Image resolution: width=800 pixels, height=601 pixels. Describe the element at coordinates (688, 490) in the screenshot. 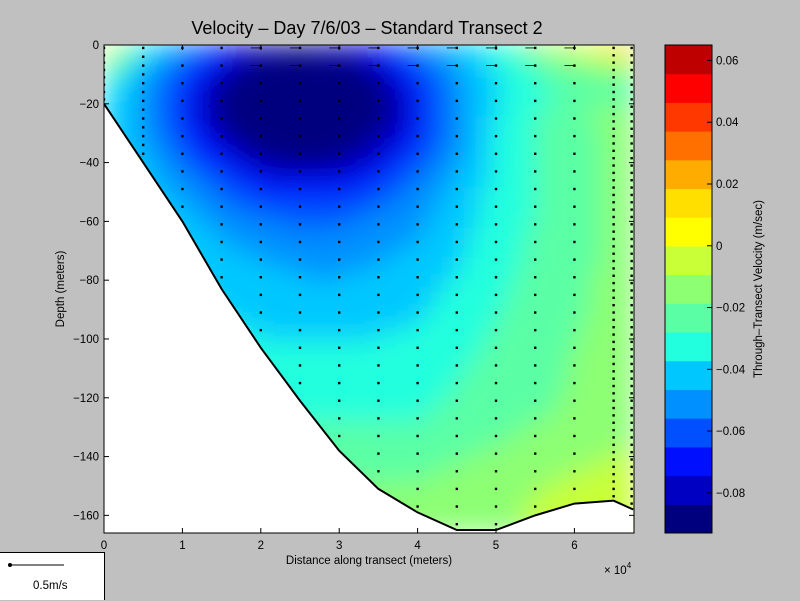

I see `colorbar-band` at that location.